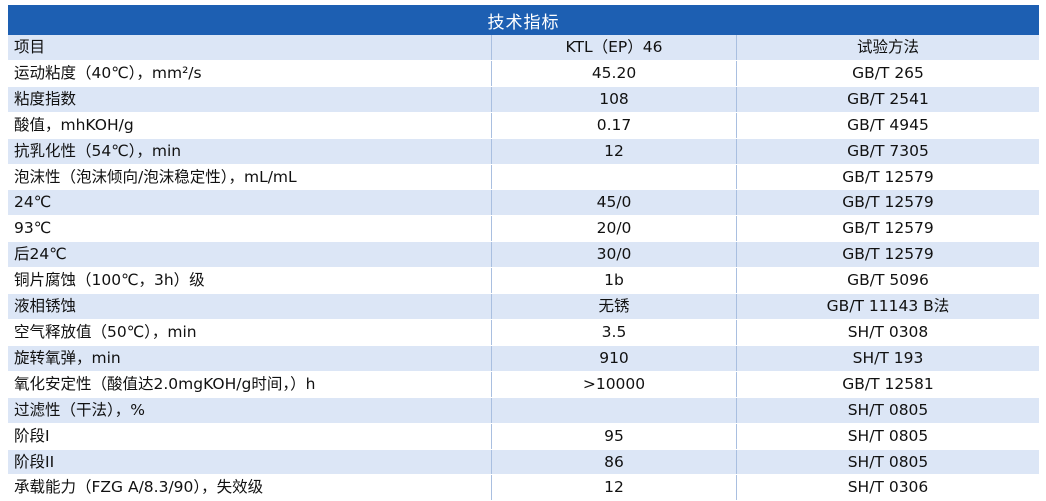 This screenshot has width=1046, height=501. What do you see at coordinates (250, 281) in the screenshot?
I see `cell-item: 铜片腐蚀（100℃，3h）级` at bounding box center [250, 281].